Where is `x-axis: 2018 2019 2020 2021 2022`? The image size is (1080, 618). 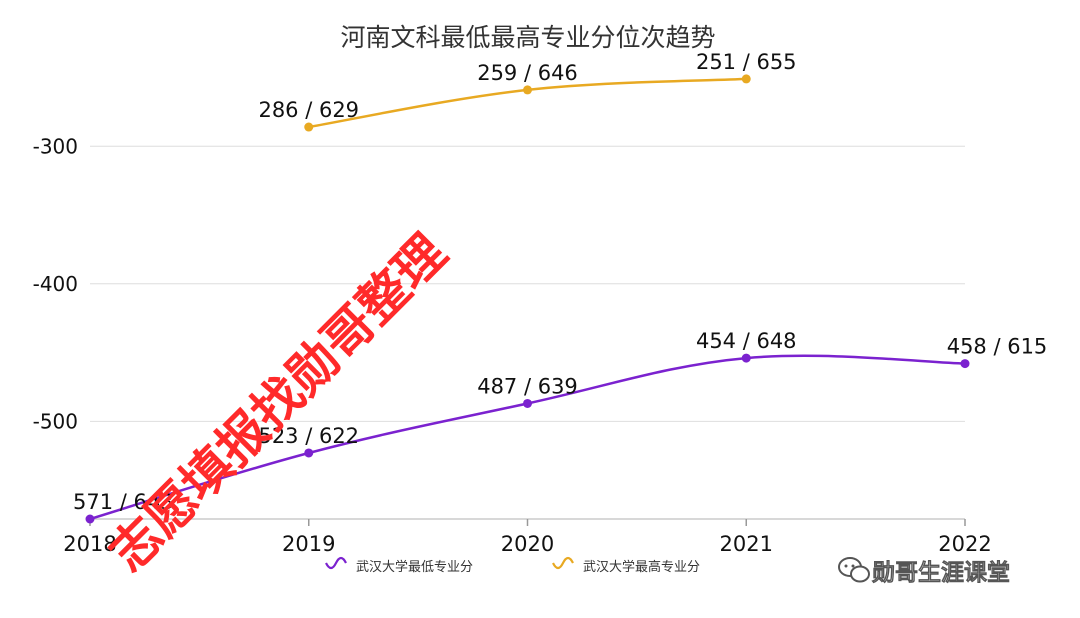
x-axis: 2018 2019 2020 2021 2022 is located at coordinates (527, 537).